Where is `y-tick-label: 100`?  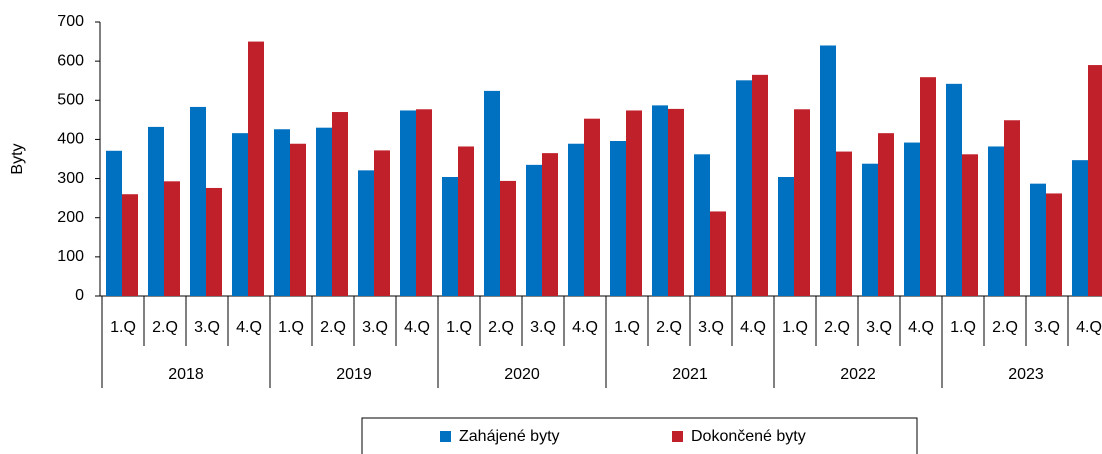 y-tick-label: 100 is located at coordinates (70, 256).